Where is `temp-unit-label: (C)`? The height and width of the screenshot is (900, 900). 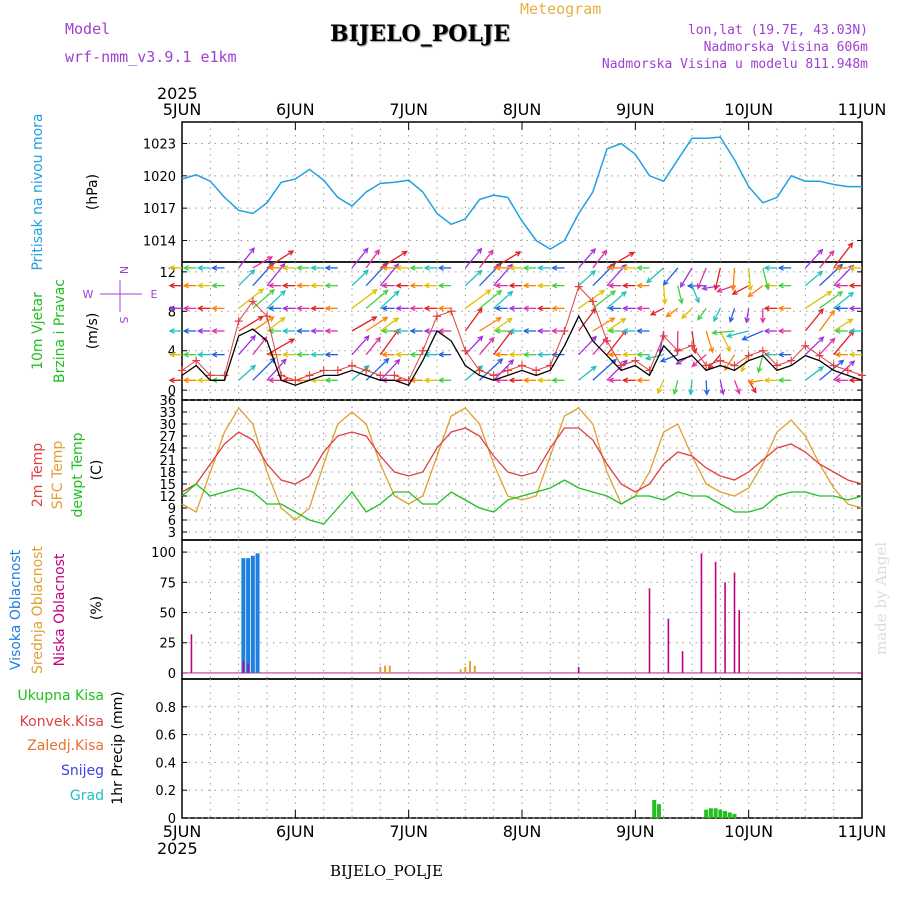
temp-unit-label: (C) is located at coordinates (97, 470).